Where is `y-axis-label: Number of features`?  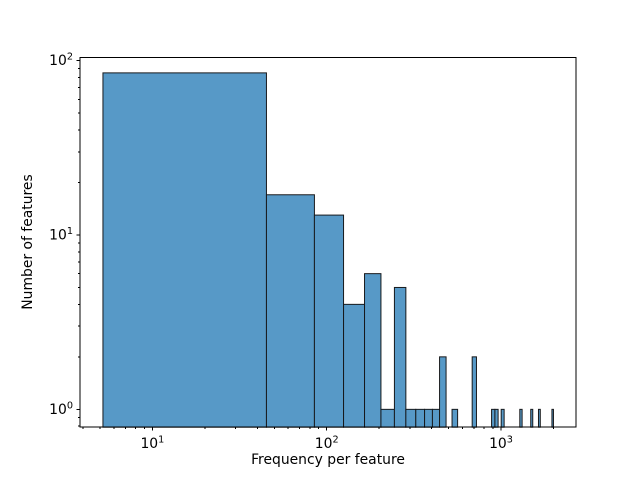 y-axis-label: Number of features is located at coordinates (28, 242).